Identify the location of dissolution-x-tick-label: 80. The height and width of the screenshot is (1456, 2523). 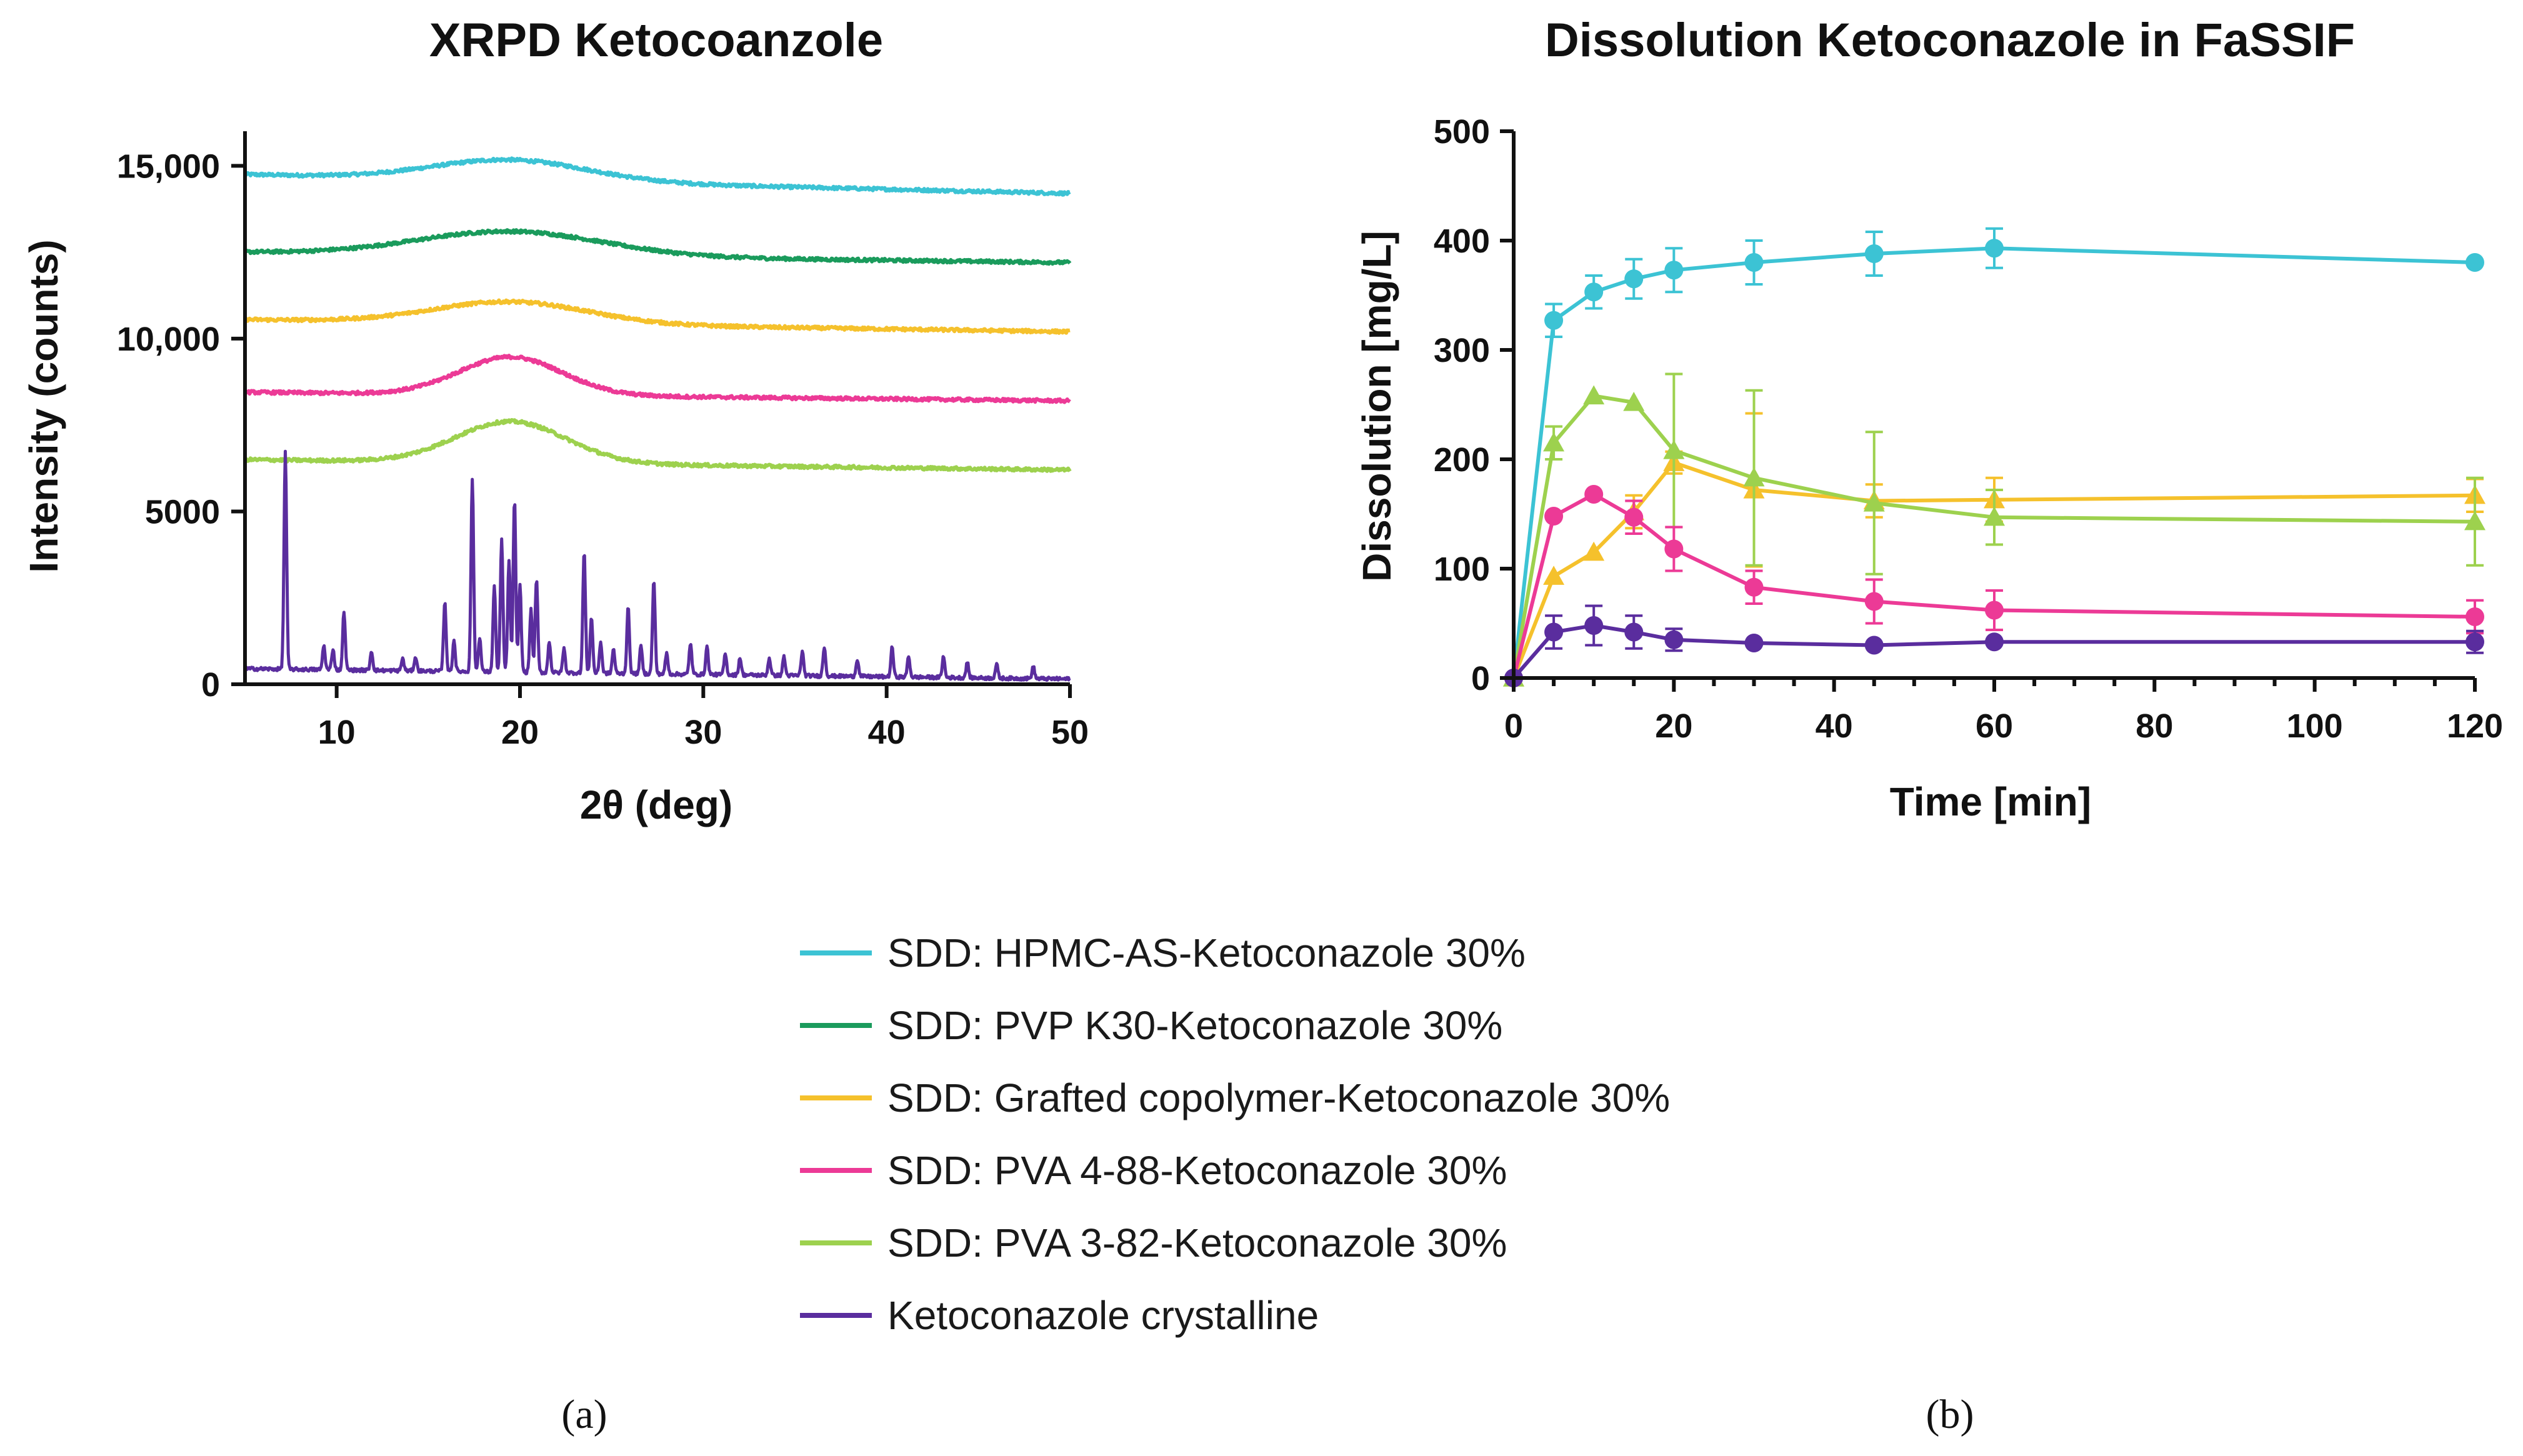
(2154, 726).